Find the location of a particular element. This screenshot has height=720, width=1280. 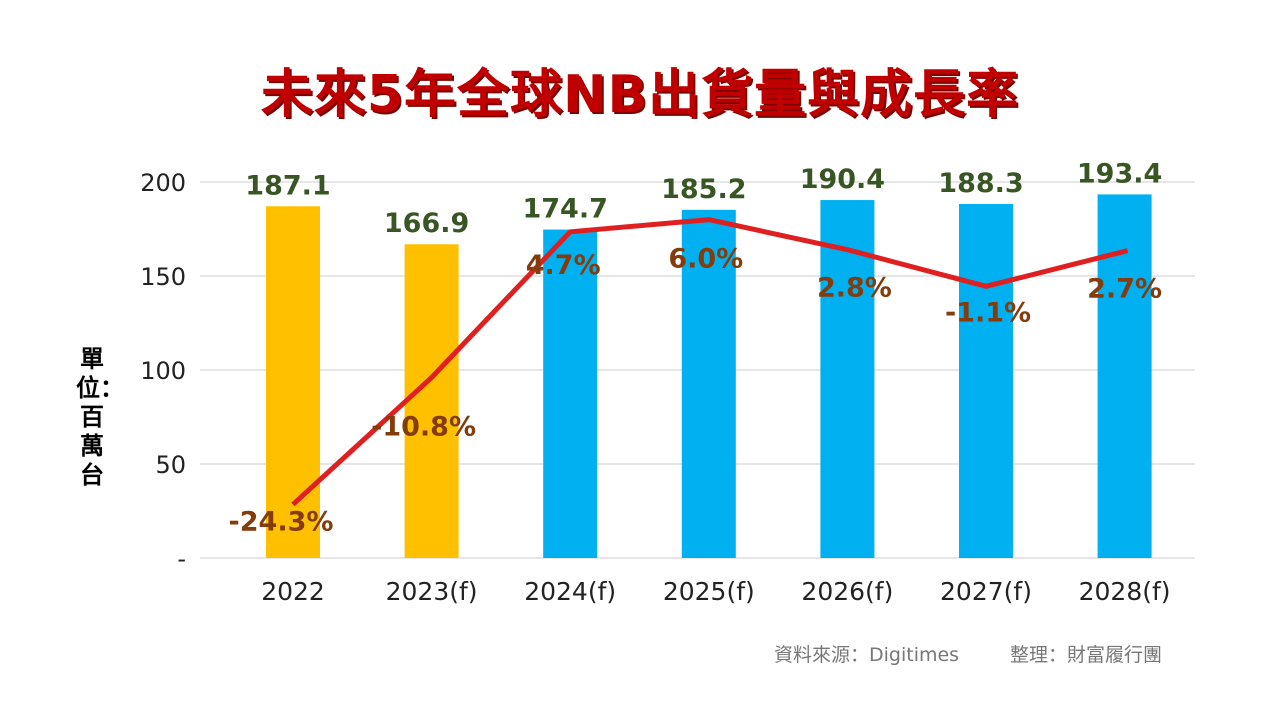

bar-2026(f) is located at coordinates (847, 379).